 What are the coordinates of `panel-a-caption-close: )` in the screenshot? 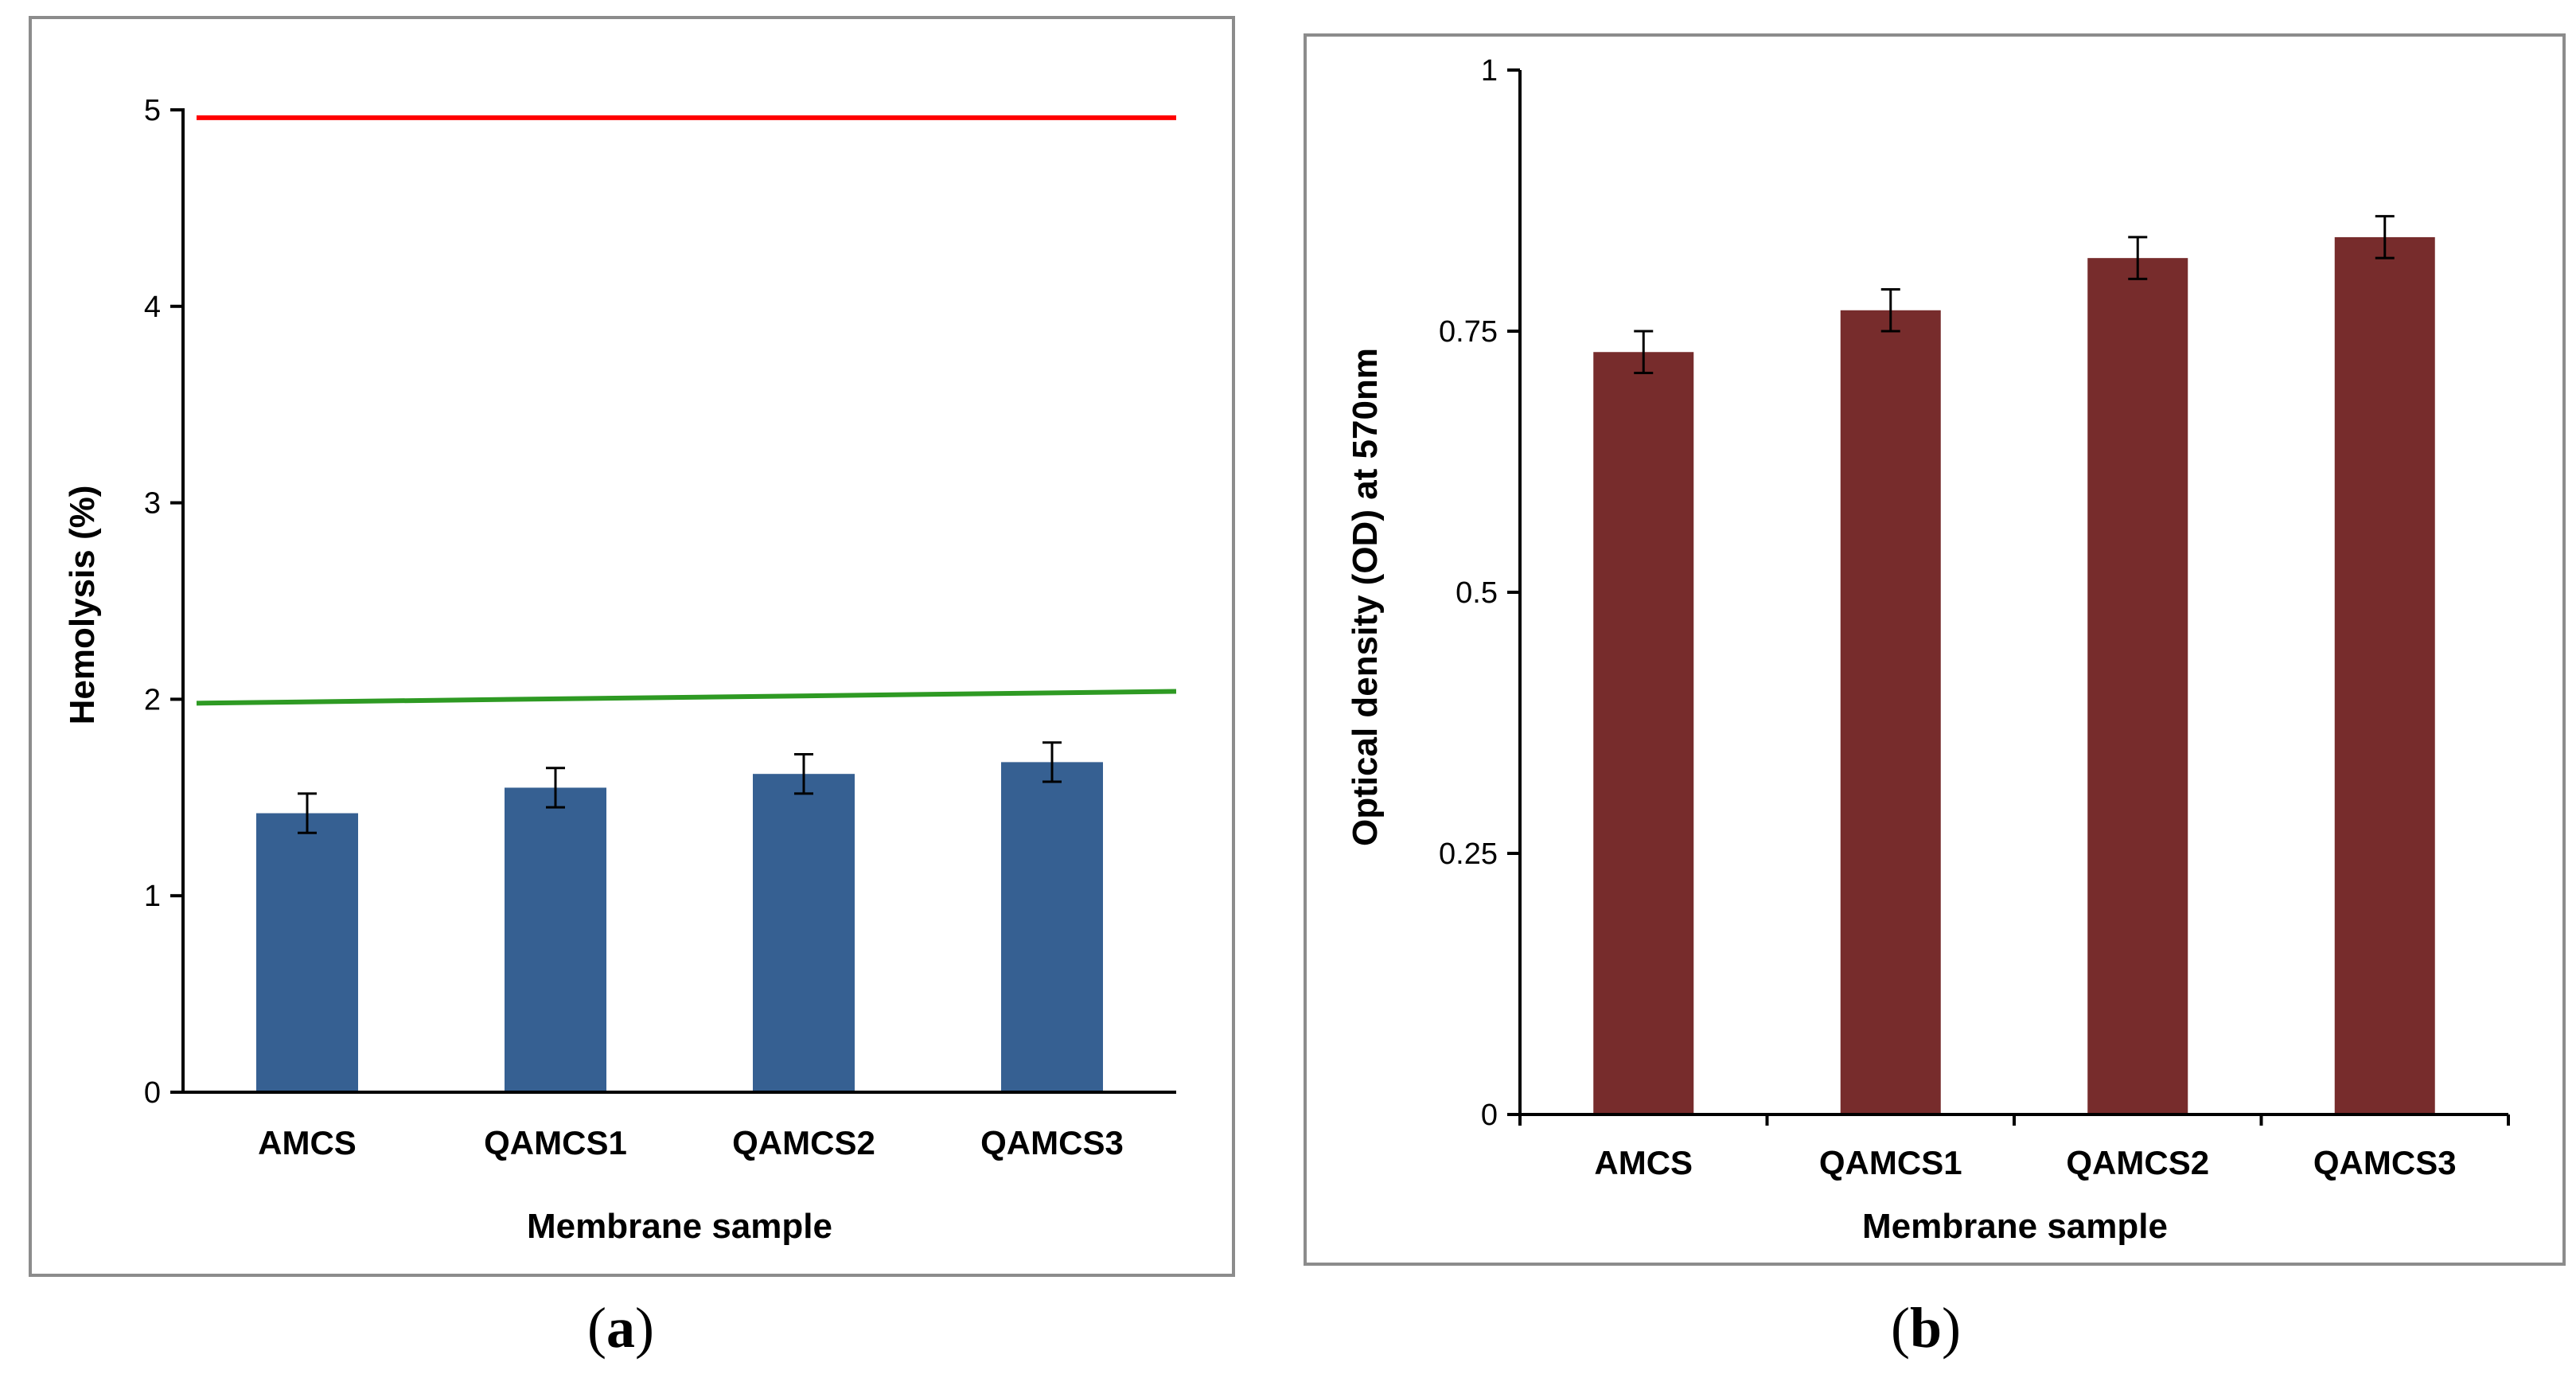 It's located at (644, 1328).